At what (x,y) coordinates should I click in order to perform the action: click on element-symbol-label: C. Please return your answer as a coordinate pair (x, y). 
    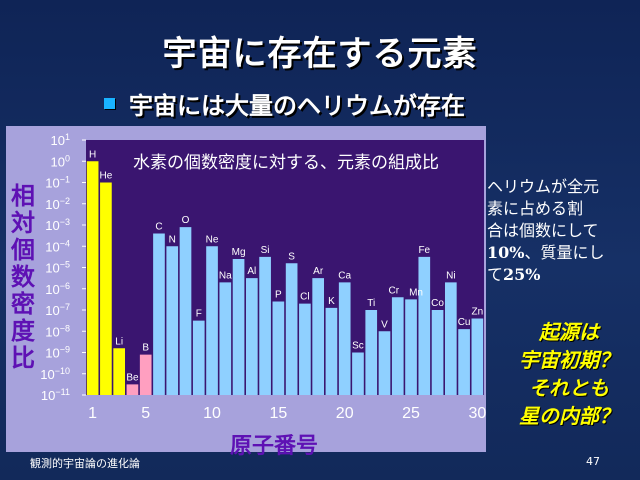
    Looking at the image, I should click on (158, 227).